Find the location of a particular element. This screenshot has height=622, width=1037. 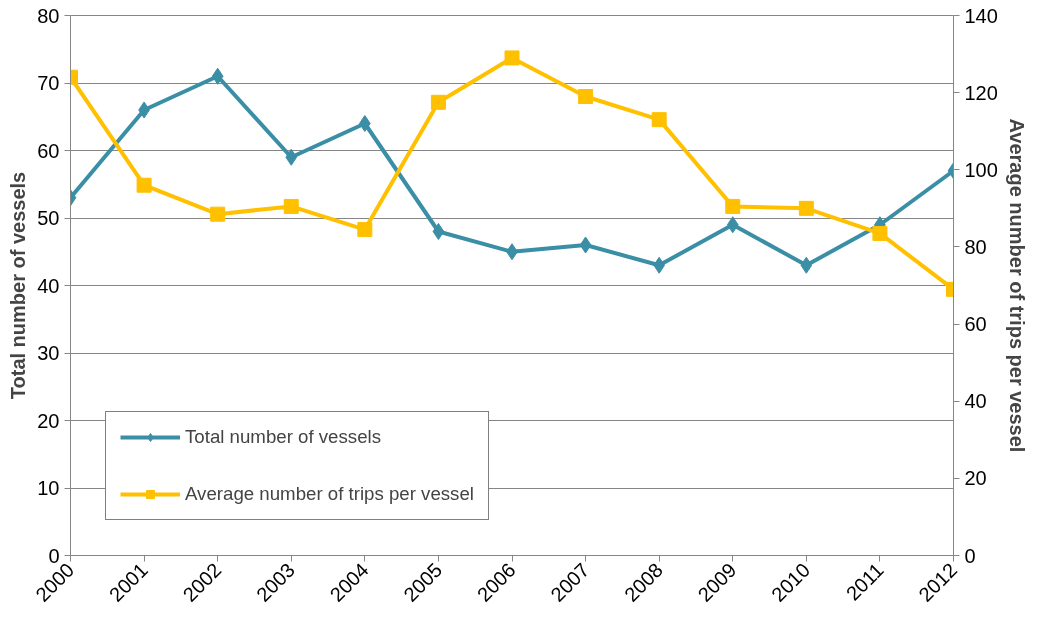

y2-tick-label: 40 is located at coordinates (975, 401).